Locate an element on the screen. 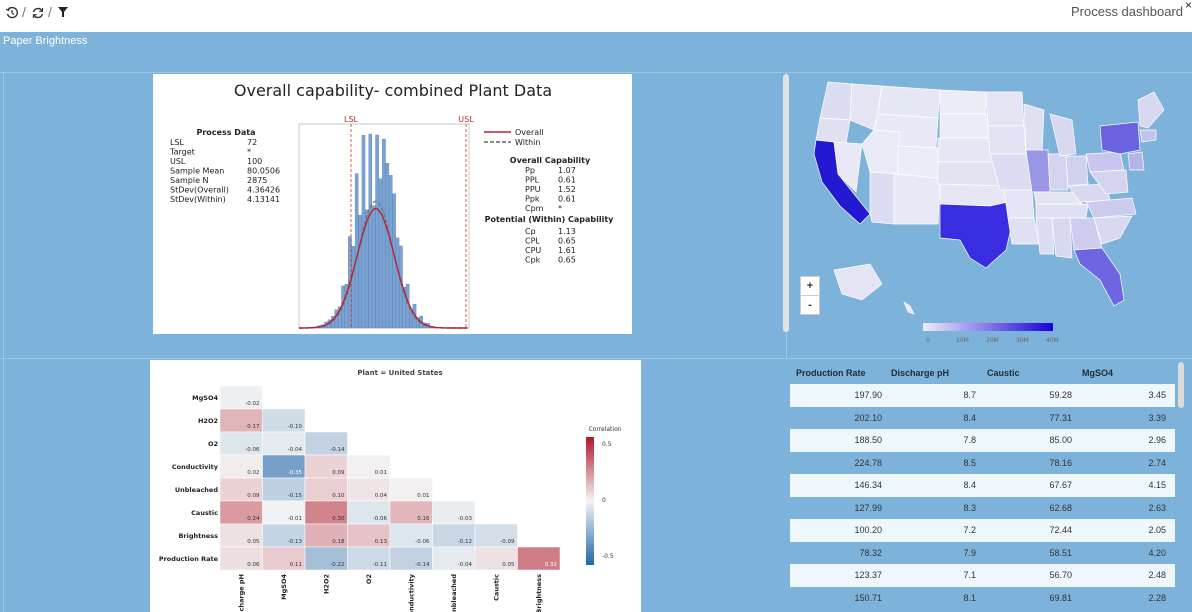  close-icon: × is located at coordinates (1188, 6).